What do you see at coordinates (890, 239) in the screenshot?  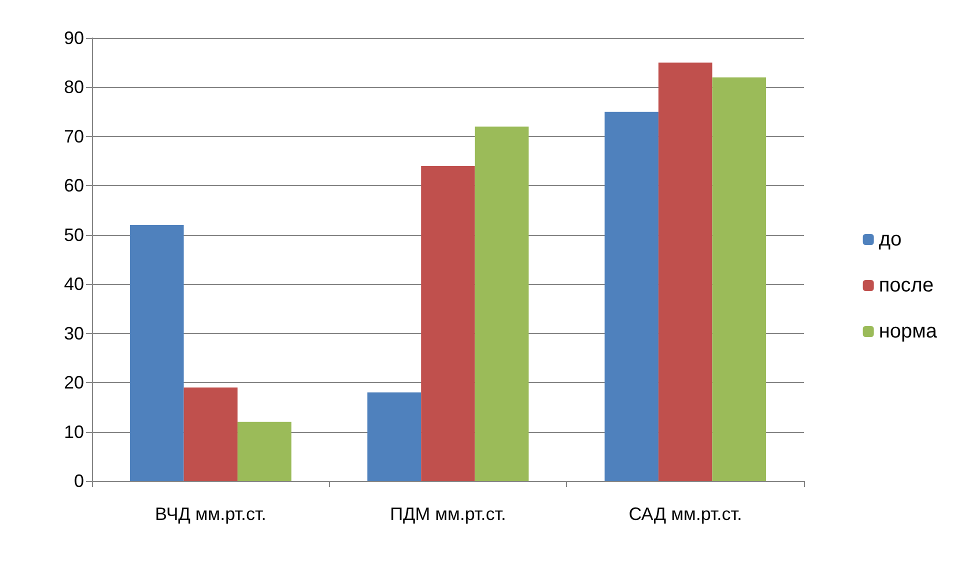 I see `legend-label: до` at bounding box center [890, 239].